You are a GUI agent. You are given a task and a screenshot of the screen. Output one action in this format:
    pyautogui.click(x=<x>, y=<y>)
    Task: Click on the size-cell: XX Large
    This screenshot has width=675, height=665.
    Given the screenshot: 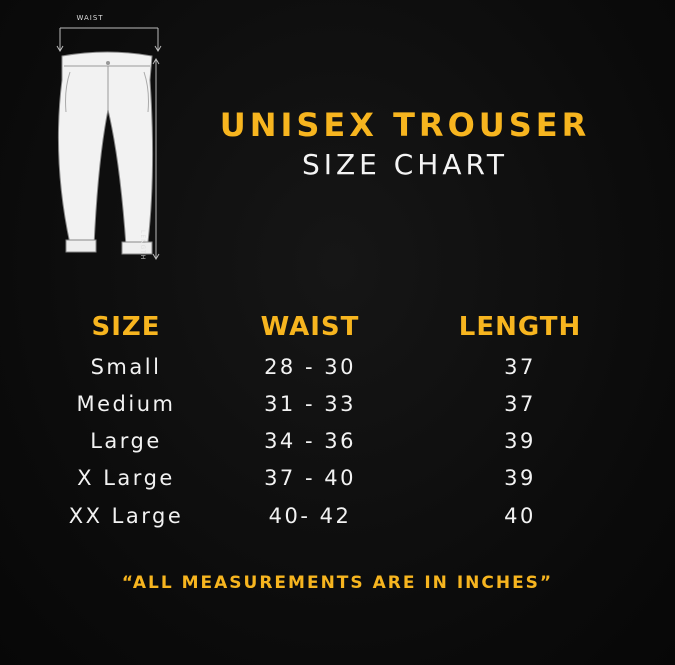 What is the action you would take?
    pyautogui.click(x=126, y=516)
    